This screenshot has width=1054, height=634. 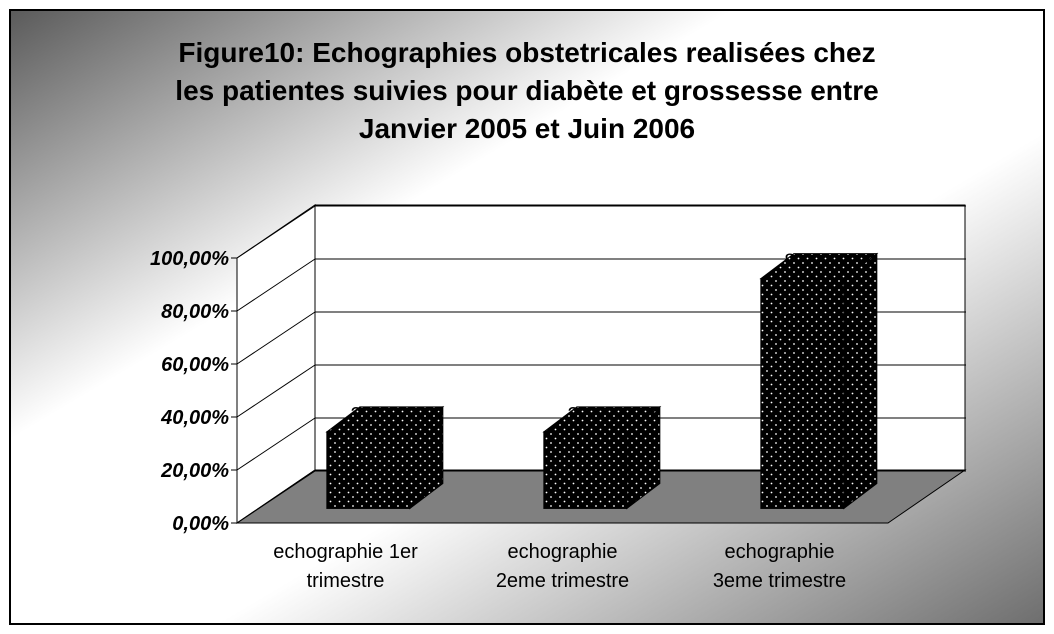 What do you see at coordinates (779, 566) in the screenshot?
I see `x-tick-label: echographie 3eme trimestre` at bounding box center [779, 566].